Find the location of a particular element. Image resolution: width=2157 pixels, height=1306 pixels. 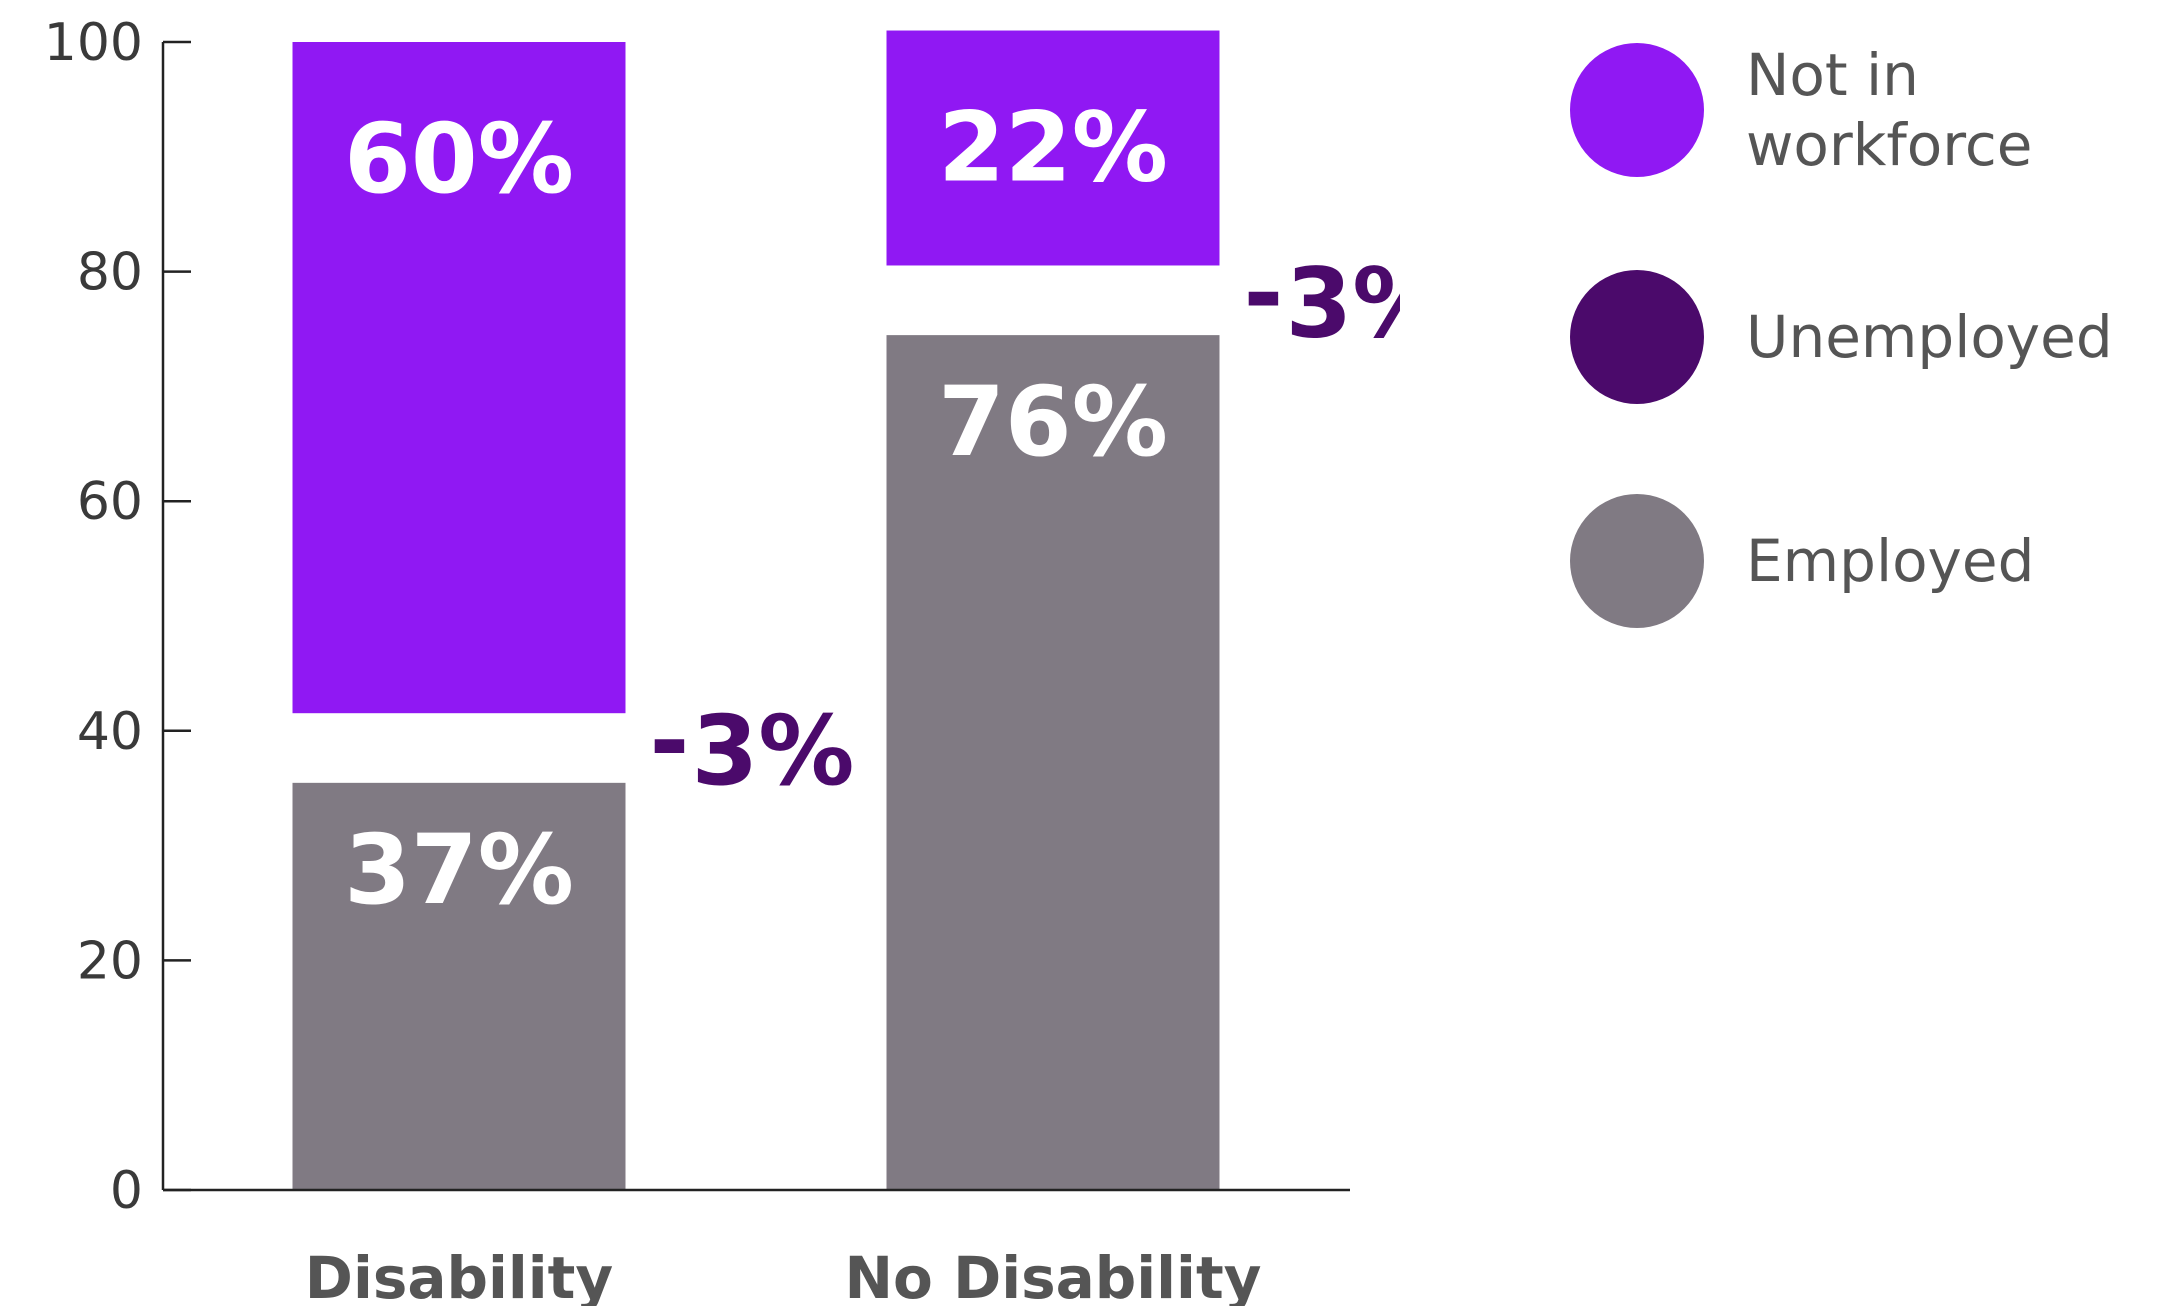

y-tick-label: 20 is located at coordinates (110, 961).